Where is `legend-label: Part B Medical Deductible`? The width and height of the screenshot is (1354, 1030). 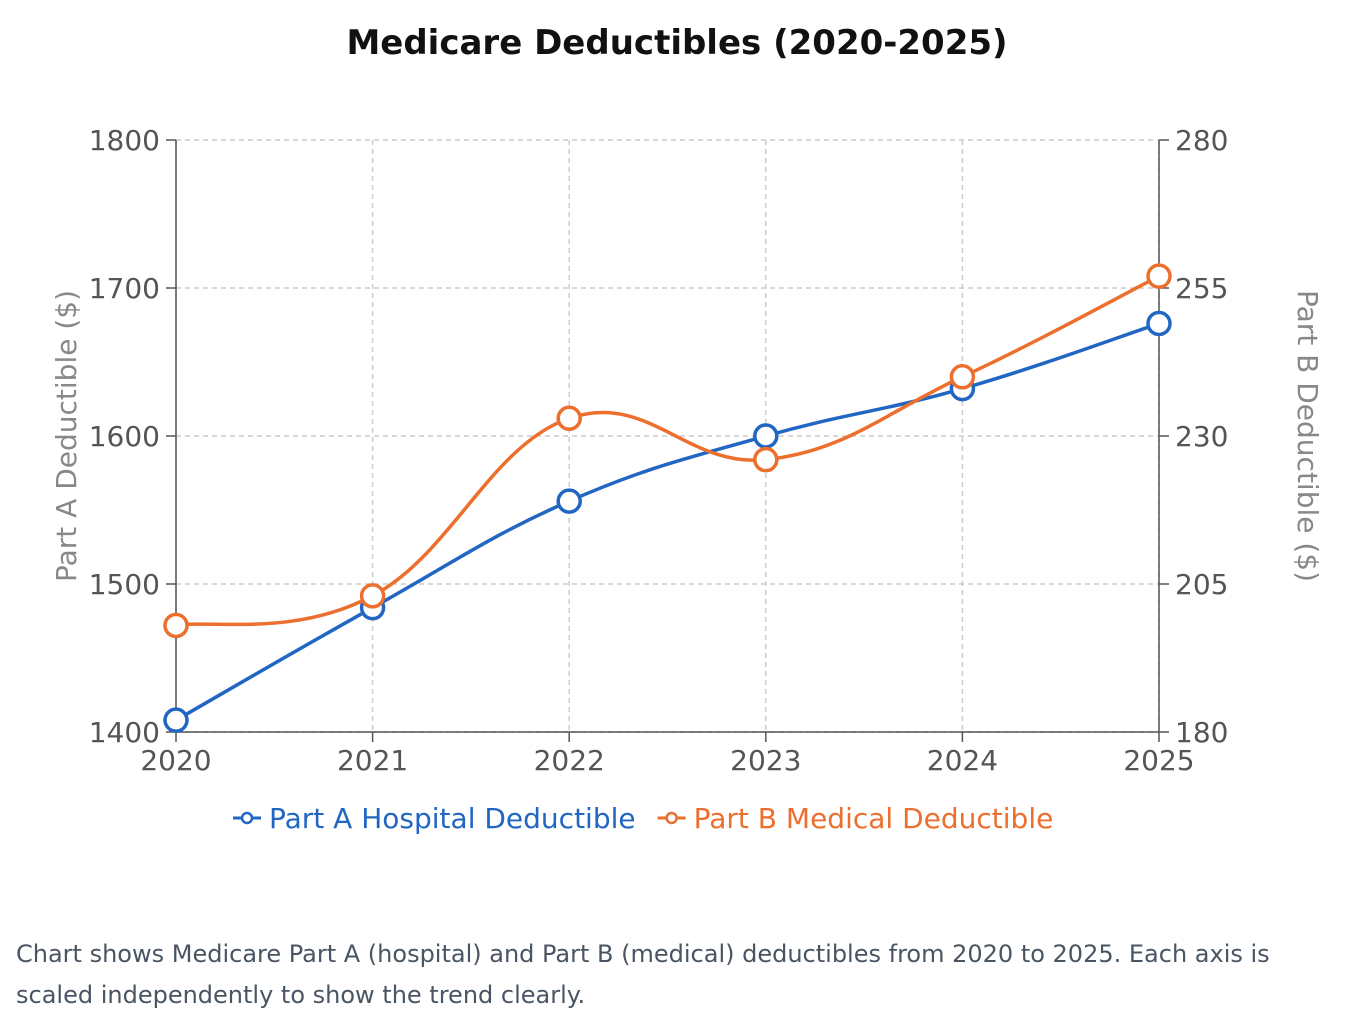
legend-label: Part B Medical Deductible is located at coordinates (874, 818).